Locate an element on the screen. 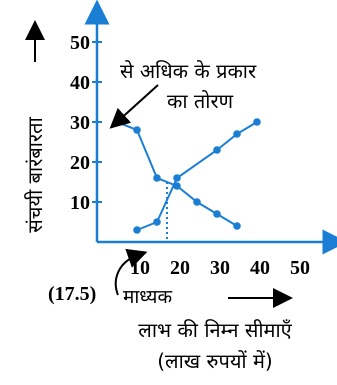  median-value-label: (17.5) is located at coordinates (72, 294).